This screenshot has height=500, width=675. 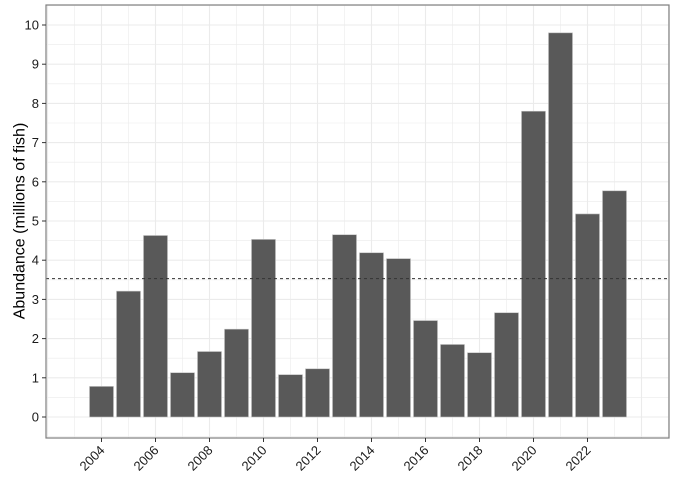 What do you see at coordinates (308, 458) in the screenshot?
I see `x-tick-label: 2012` at bounding box center [308, 458].